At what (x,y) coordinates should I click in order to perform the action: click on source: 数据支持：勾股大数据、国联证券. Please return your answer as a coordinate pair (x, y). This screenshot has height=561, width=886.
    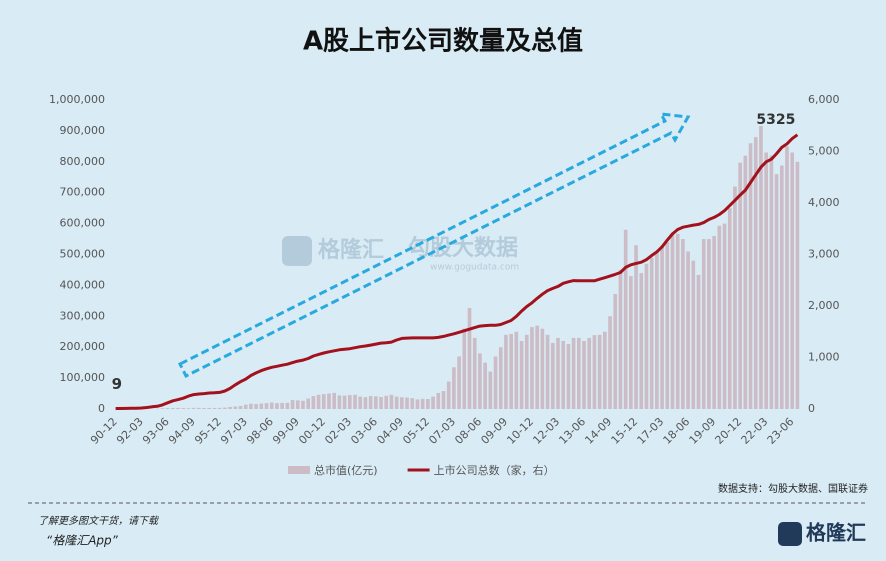
    Looking at the image, I should click on (793, 488).